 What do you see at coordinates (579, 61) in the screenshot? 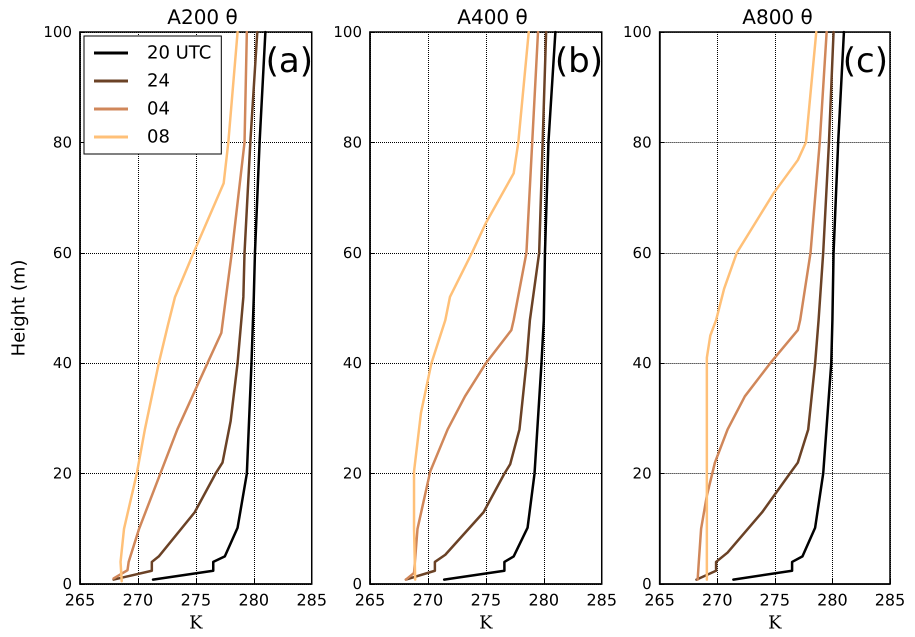
I see `annotation: (b)` at bounding box center [579, 61].